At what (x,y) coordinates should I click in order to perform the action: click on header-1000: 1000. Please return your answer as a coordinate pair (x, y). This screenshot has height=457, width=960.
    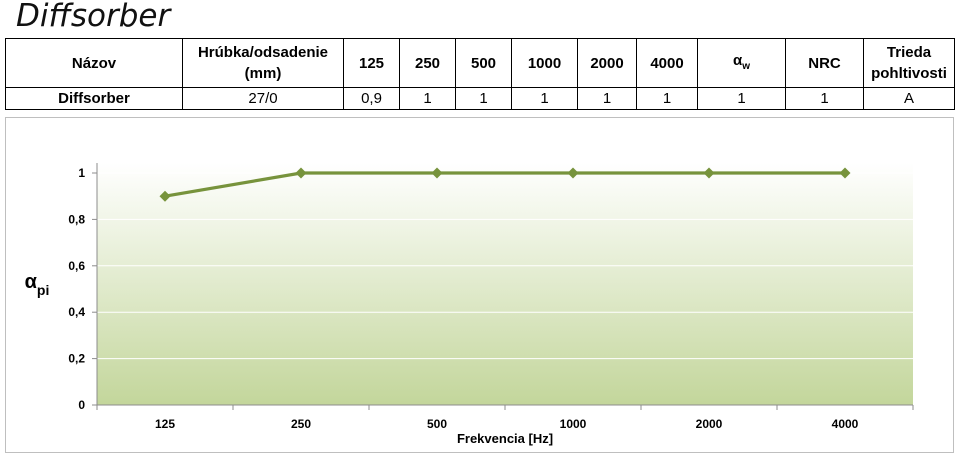
    Looking at the image, I should click on (544, 63).